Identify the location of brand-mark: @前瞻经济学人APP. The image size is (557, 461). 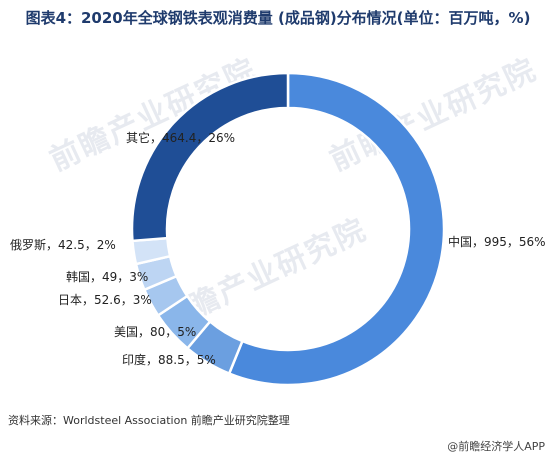
(496, 446).